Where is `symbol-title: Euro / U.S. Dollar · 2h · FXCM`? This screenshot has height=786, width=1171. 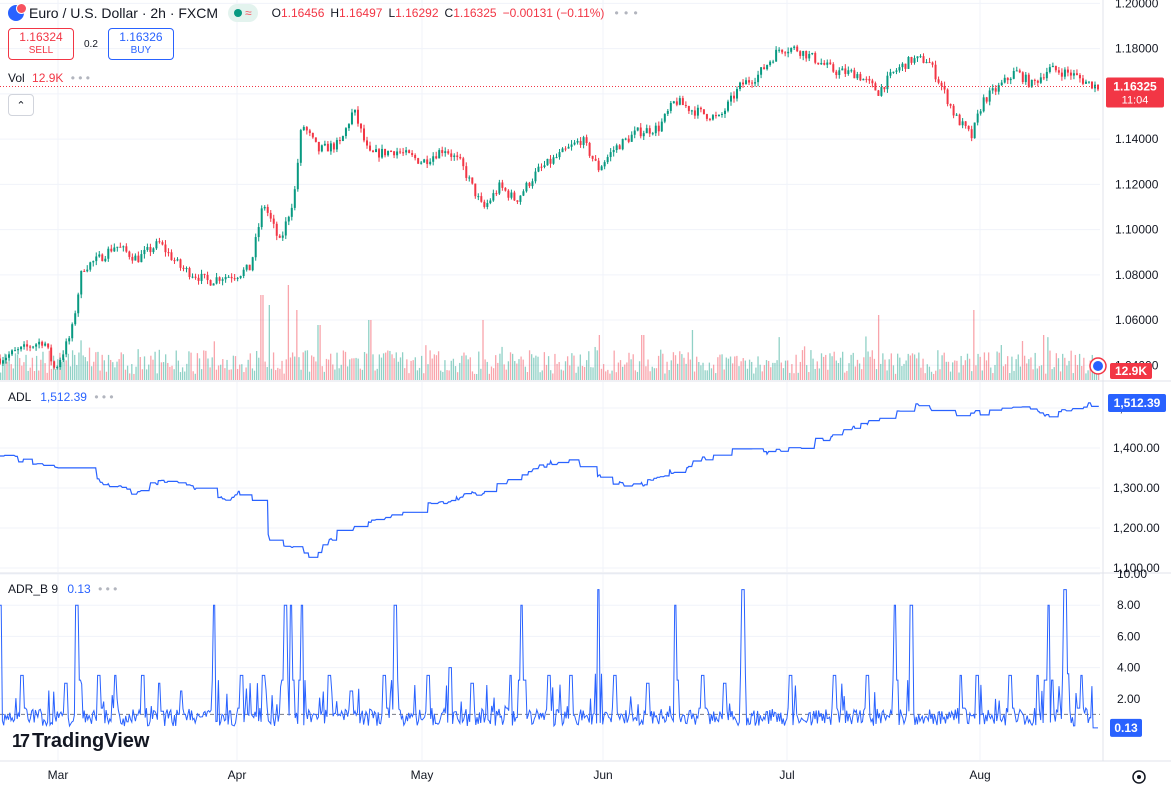
symbol-title: Euro / U.S. Dollar · 2h · FXCM is located at coordinates (124, 13).